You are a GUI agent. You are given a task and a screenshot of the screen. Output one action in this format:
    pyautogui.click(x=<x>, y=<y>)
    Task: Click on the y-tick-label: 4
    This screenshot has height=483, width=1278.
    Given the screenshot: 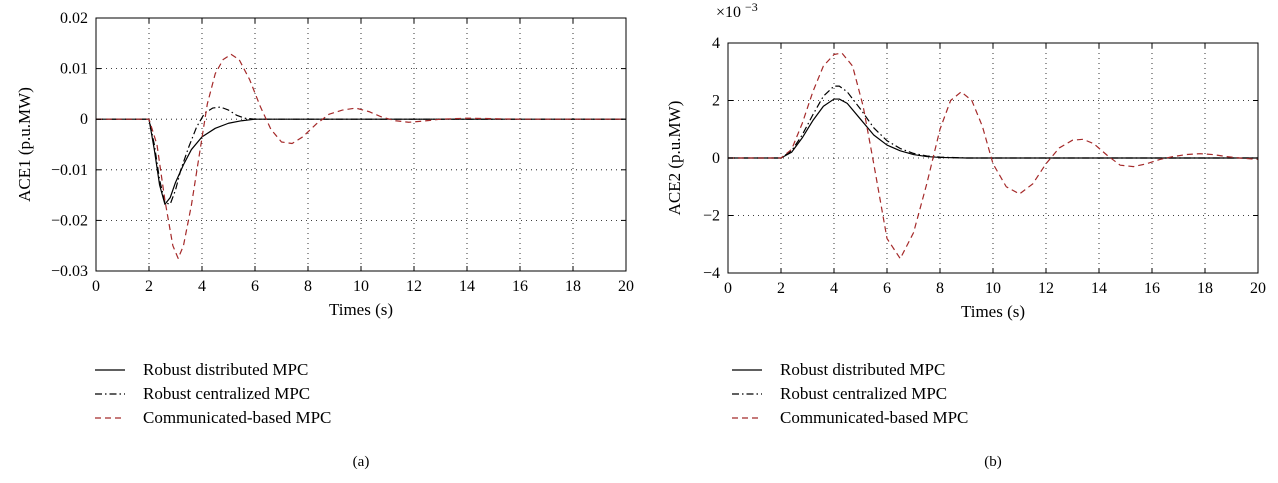 What is the action you would take?
    pyautogui.click(x=716, y=43)
    